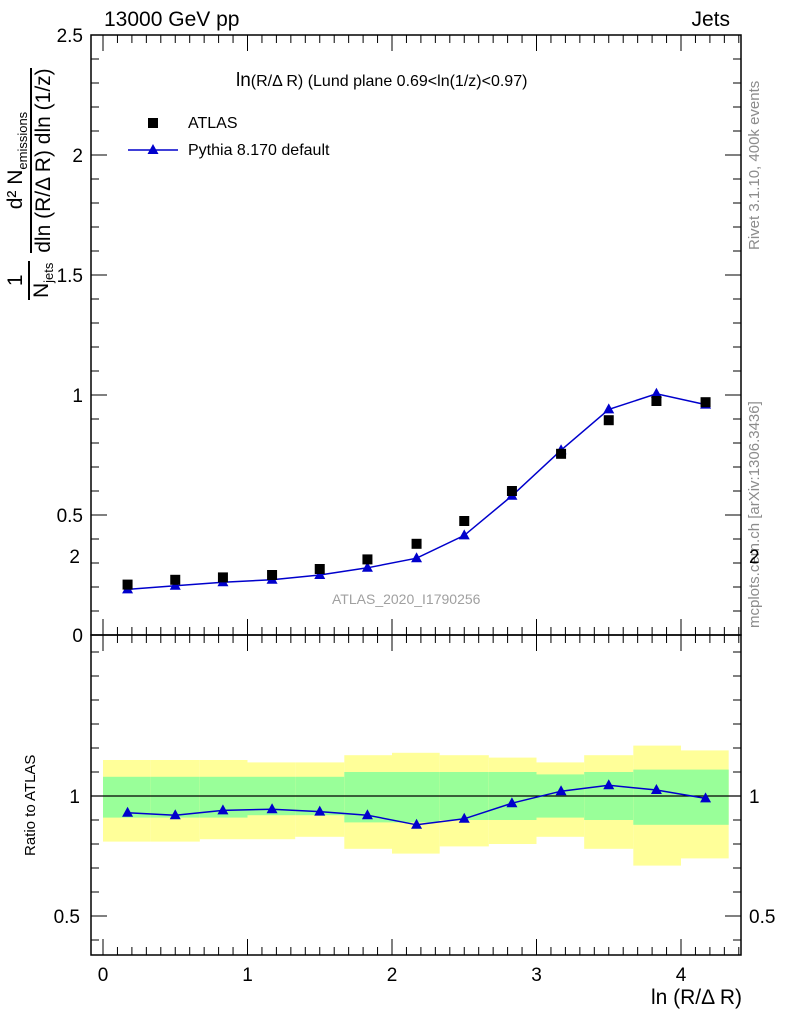 The height and width of the screenshot is (1024, 786). What do you see at coordinates (754, 797) in the screenshot?
I see `y-tick-label-ratio-right: 1` at bounding box center [754, 797].